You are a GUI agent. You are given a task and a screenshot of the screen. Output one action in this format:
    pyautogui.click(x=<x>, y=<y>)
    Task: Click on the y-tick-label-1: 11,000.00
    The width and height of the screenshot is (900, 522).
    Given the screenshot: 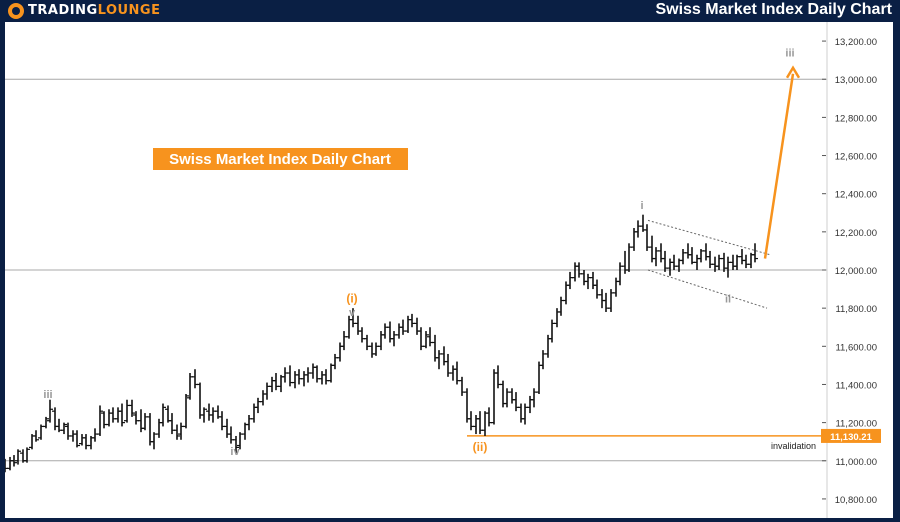 What is the action you would take?
    pyautogui.click(x=856, y=462)
    